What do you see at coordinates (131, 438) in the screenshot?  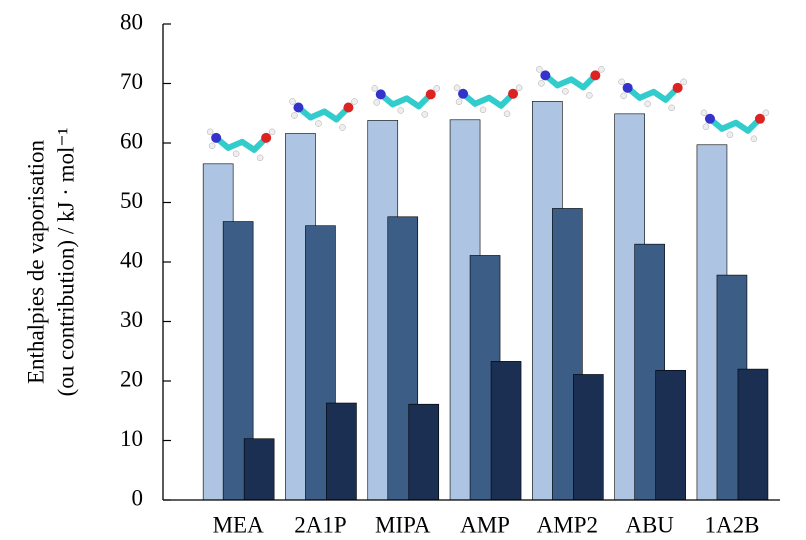 I see `y-tick-label: 10` at bounding box center [131, 438].